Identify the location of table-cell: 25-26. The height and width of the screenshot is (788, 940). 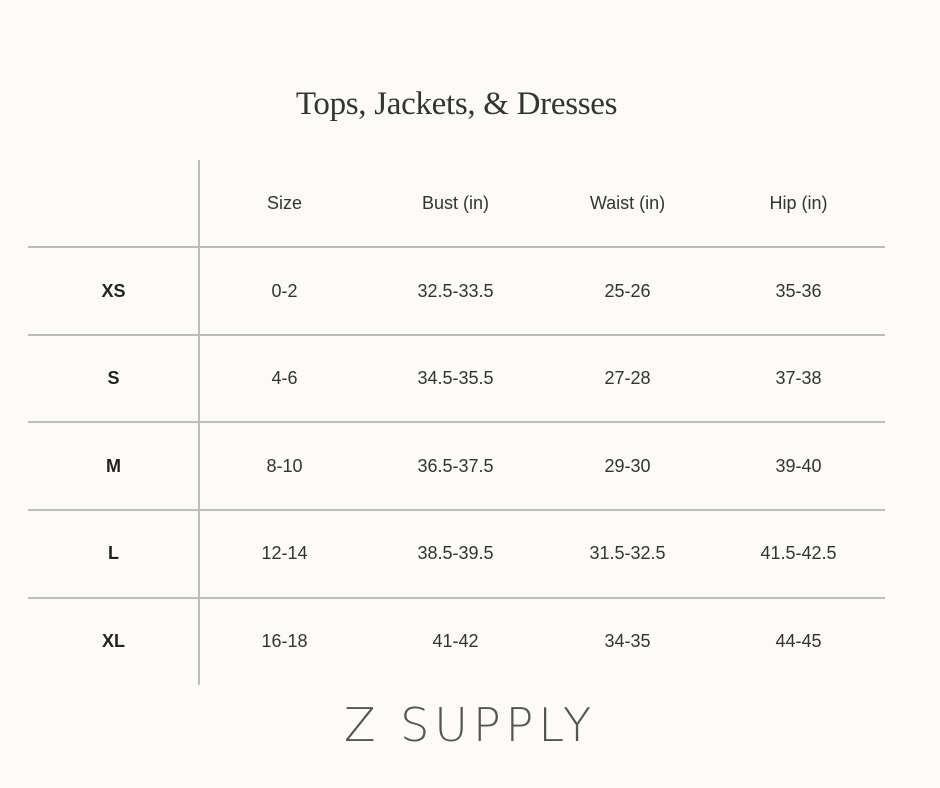
(627, 291).